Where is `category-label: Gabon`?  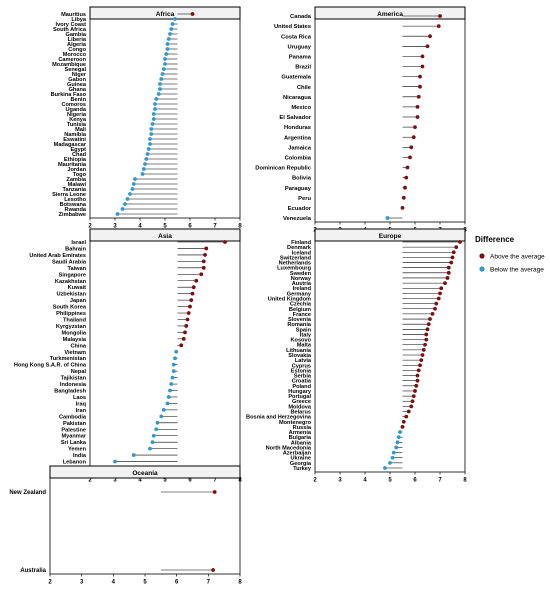 category-label: Gabon is located at coordinates (77, 80).